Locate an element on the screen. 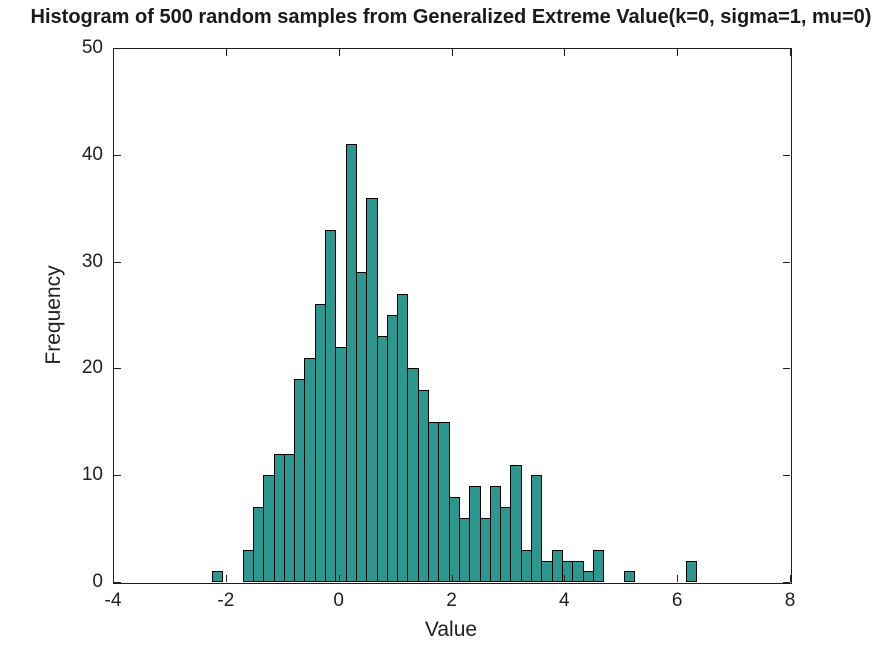 This screenshot has width=872, height=654. y-tick-label: 30 is located at coordinates (92, 261).